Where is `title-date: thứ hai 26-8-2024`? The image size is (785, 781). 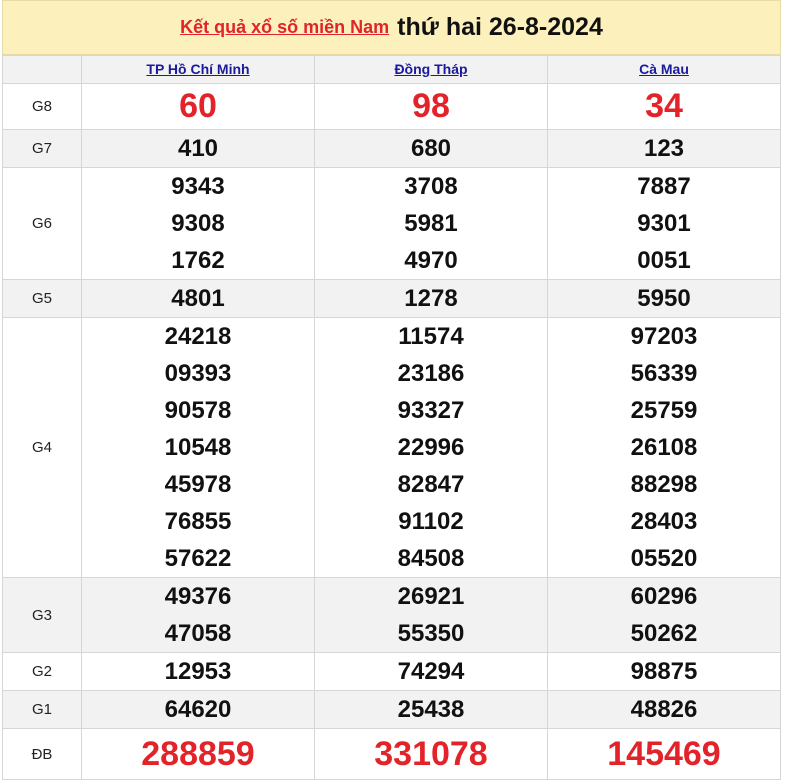 title-date: thứ hai 26-8-2024 is located at coordinates (500, 27).